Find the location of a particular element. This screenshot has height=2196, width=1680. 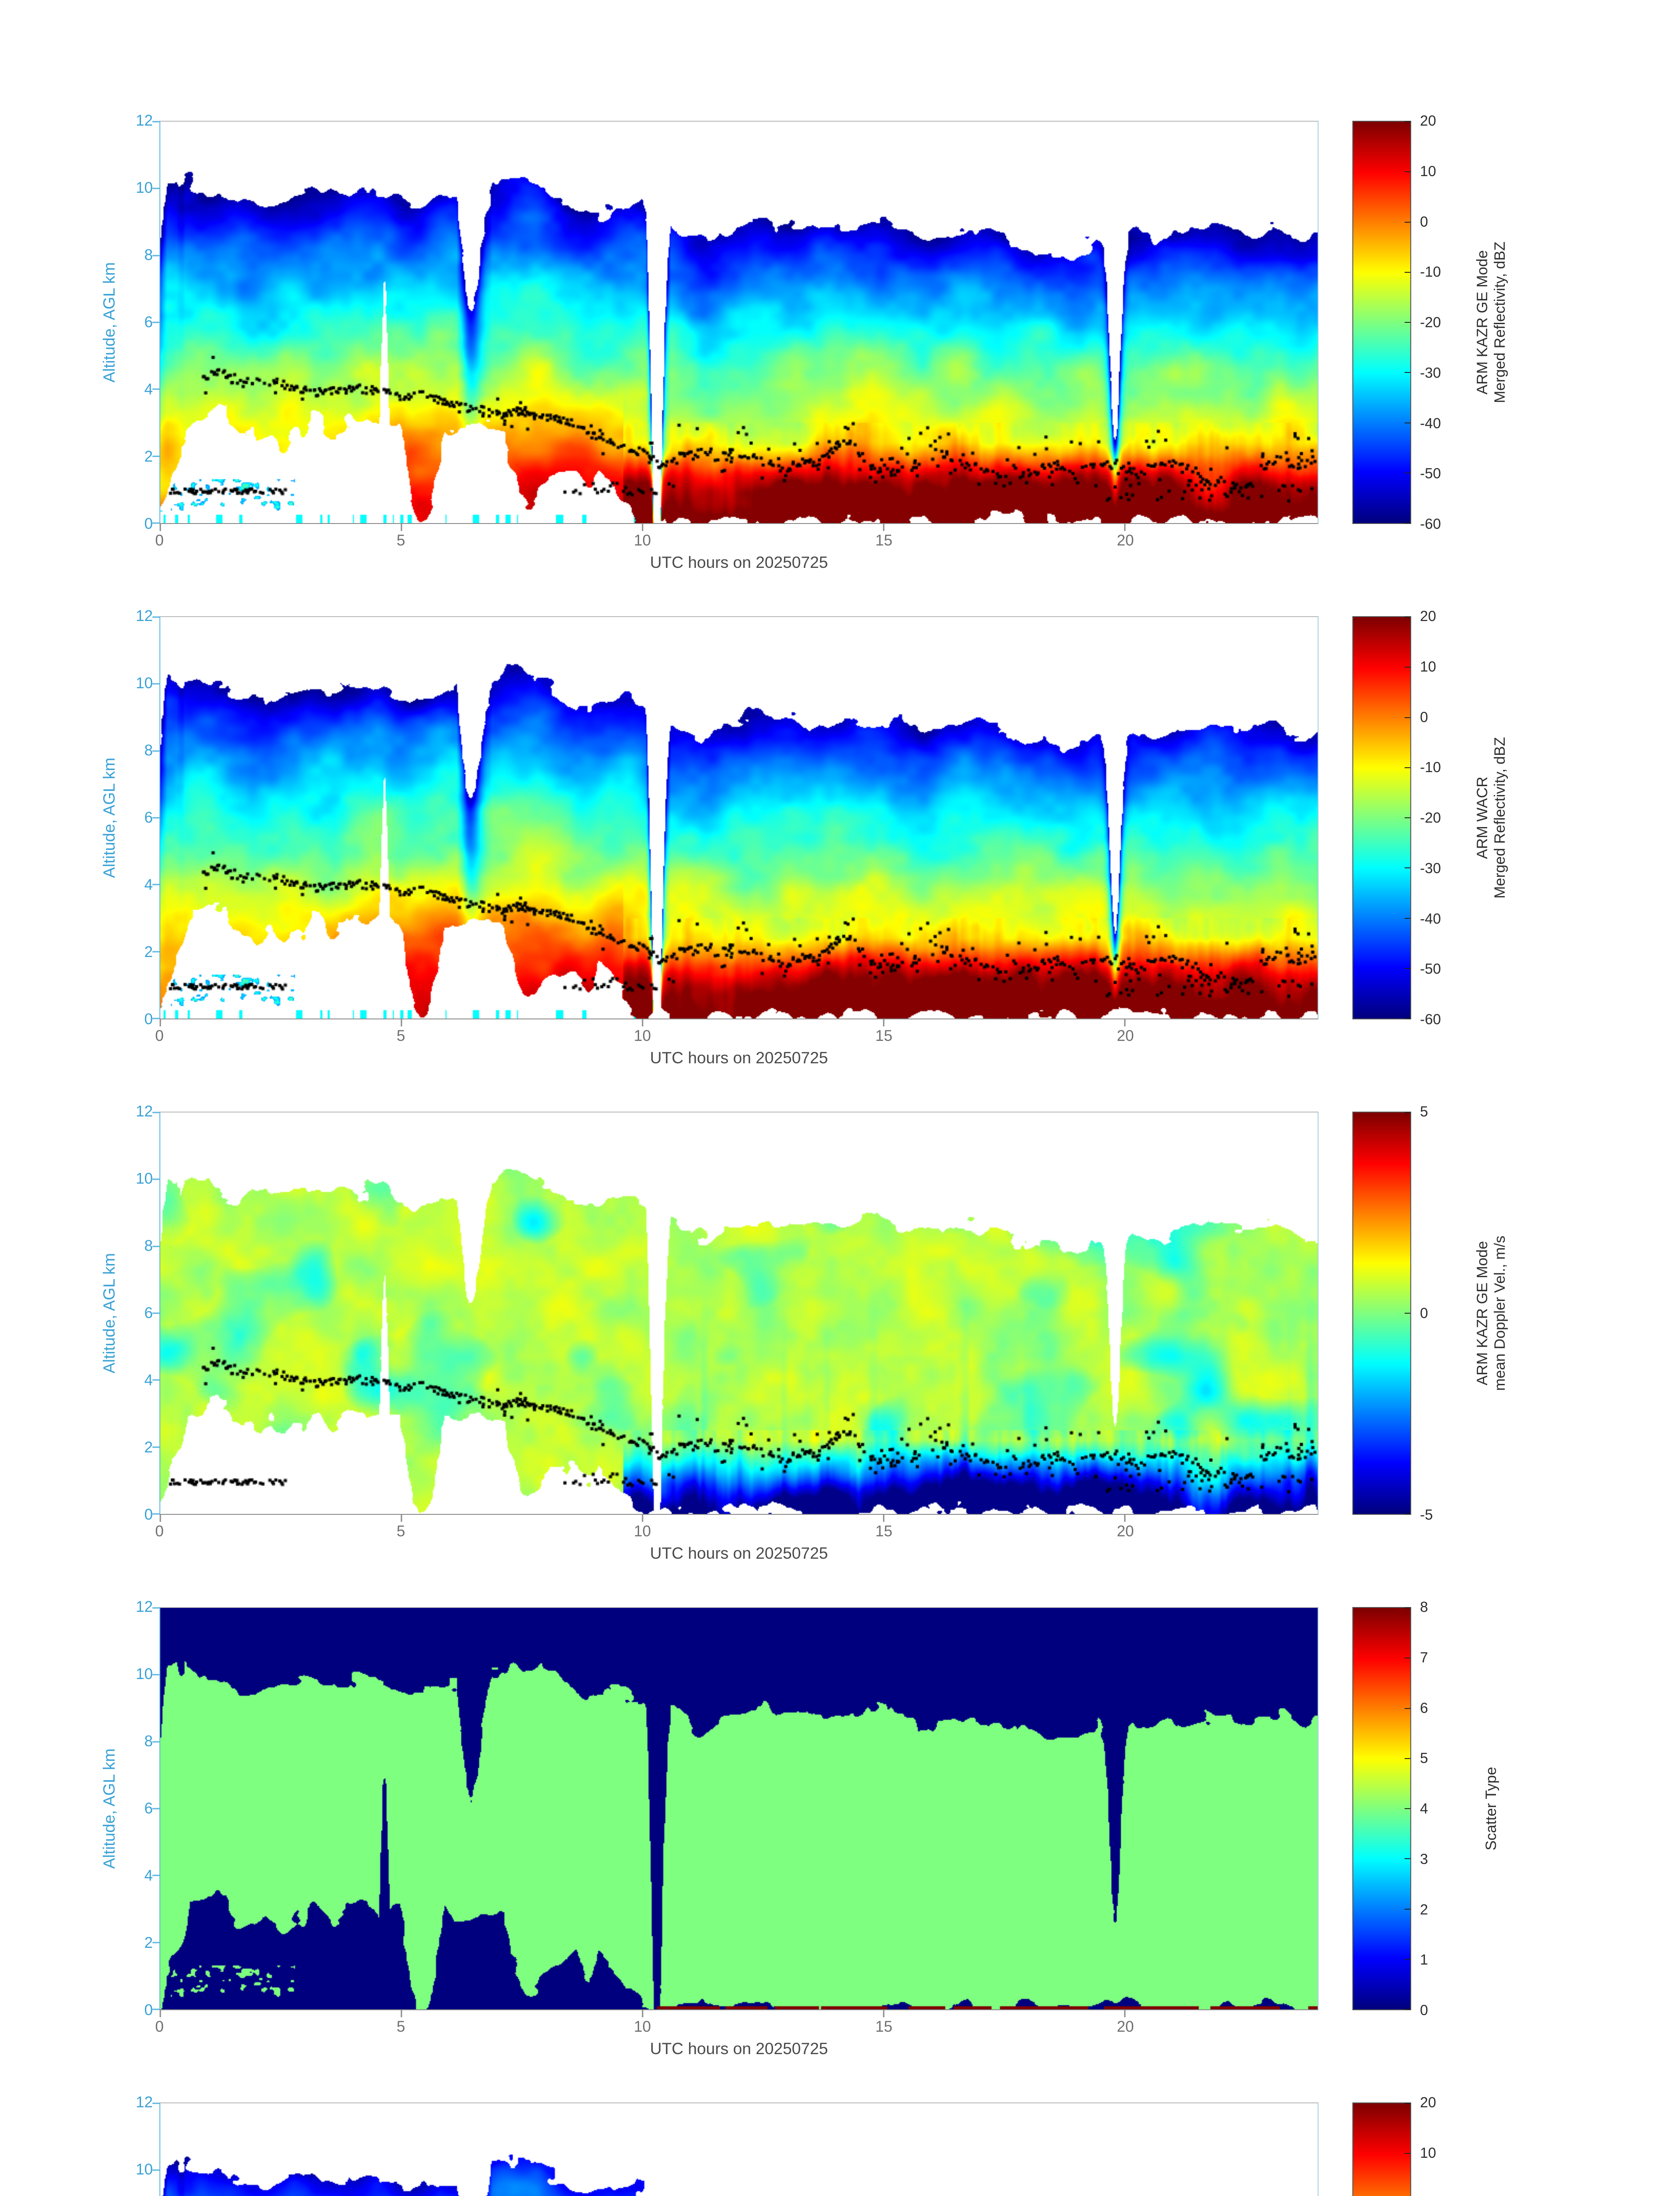

colorbar-tick-label: -40 is located at coordinates (1431, 918).